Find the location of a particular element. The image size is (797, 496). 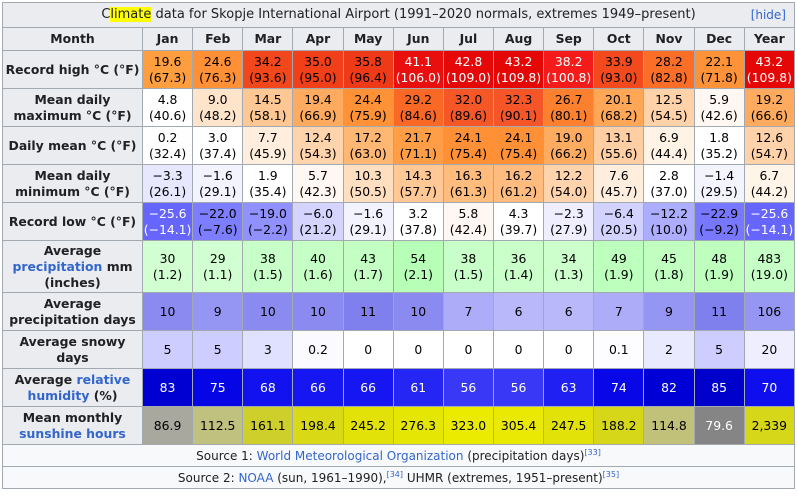

row-label: Record high °C (°F) is located at coordinates (72, 69).